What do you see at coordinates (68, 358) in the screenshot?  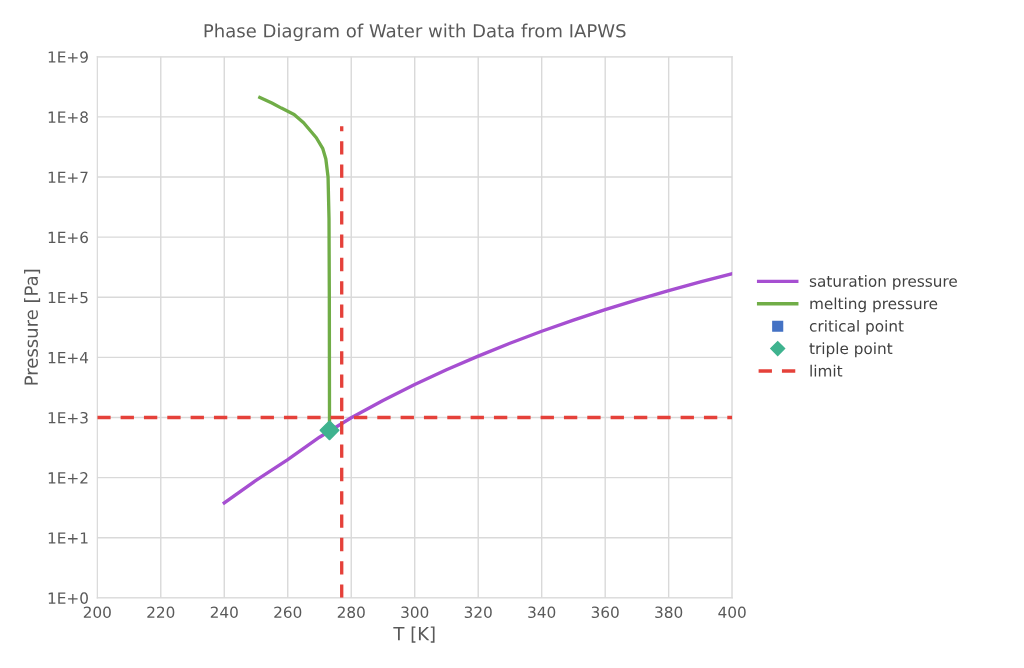 I see `y-tick-label: 1E+4` at bounding box center [68, 358].